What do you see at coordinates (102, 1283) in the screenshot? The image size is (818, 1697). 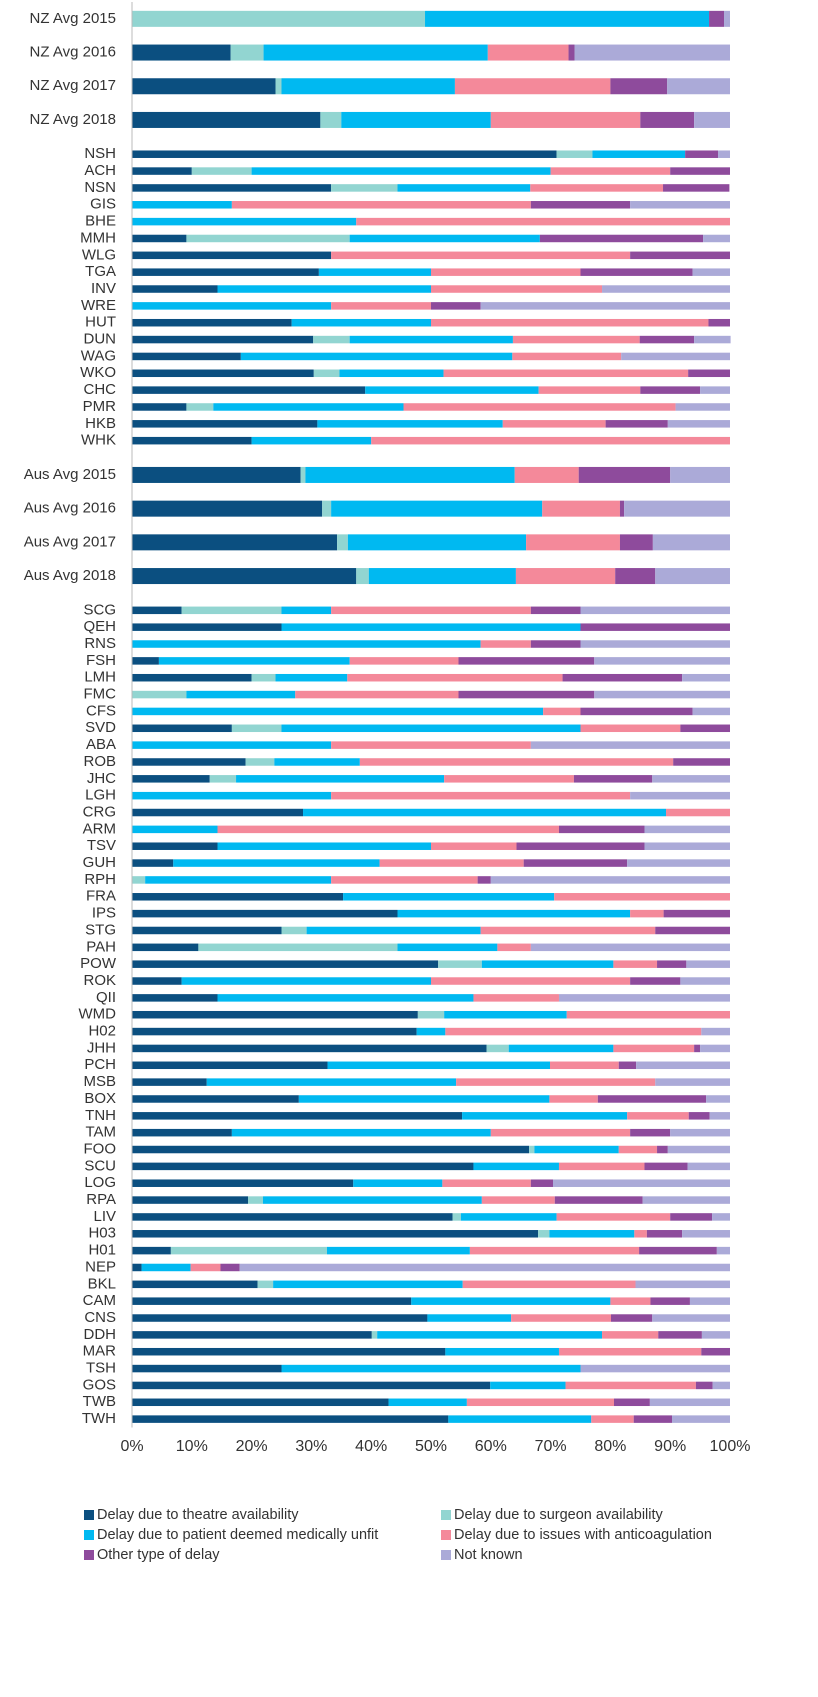 I see `category-label: BKL` at bounding box center [102, 1283].